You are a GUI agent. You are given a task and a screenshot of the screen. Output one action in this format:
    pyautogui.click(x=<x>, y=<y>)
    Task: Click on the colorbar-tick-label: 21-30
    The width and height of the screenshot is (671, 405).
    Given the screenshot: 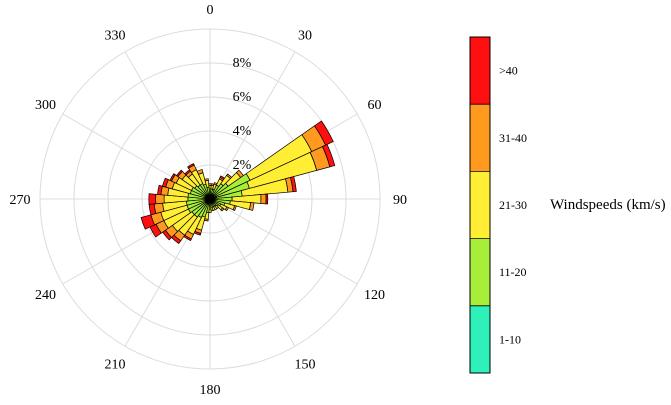 What is the action you would take?
    pyautogui.click(x=513, y=205)
    